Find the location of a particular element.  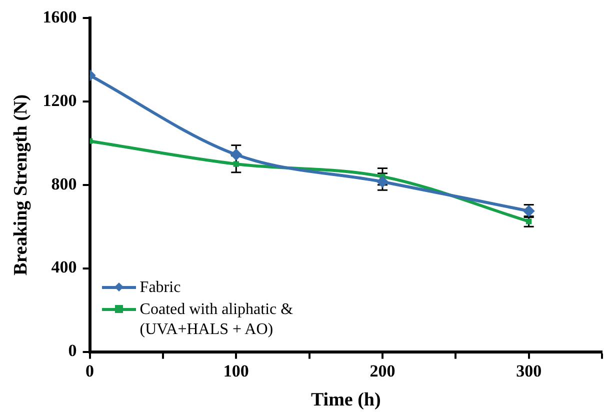

y-tick-label: 0 is located at coordinates (72, 350).